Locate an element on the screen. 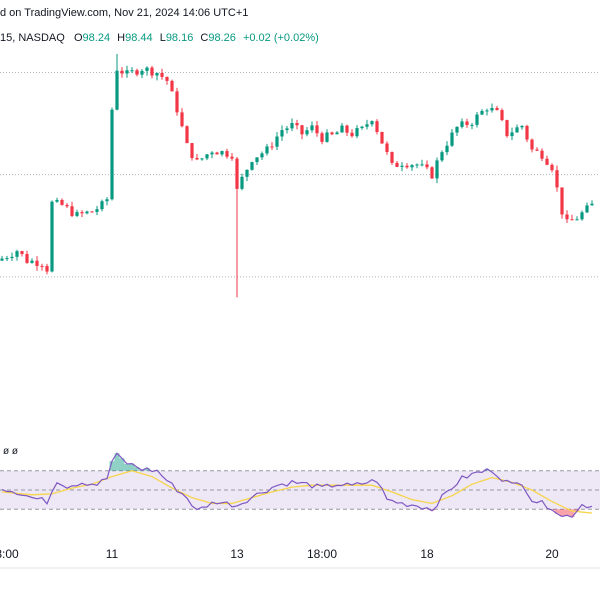 This screenshot has height=605, width=600. time-tick-label: 20 is located at coordinates (552, 554).